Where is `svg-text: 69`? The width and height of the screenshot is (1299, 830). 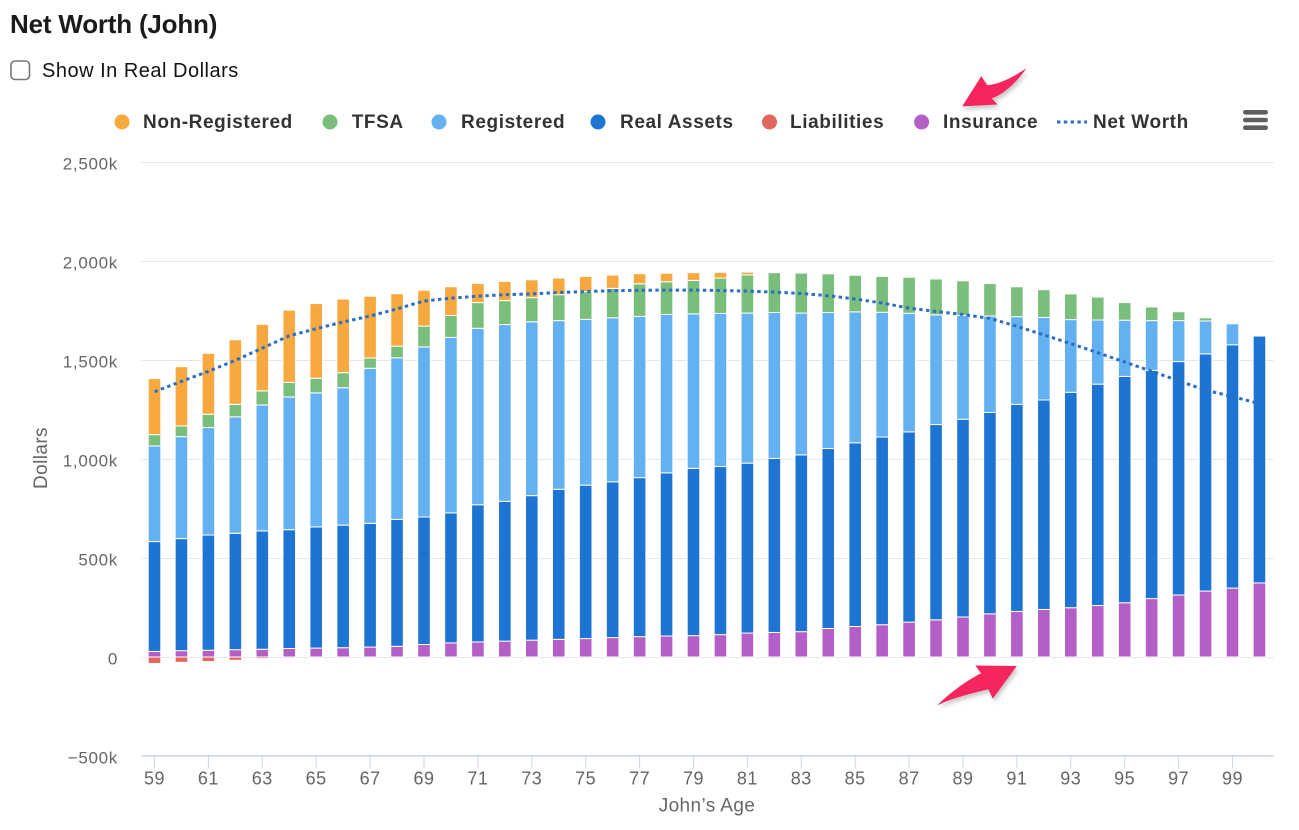 svg-text: 69 is located at coordinates (423, 779).